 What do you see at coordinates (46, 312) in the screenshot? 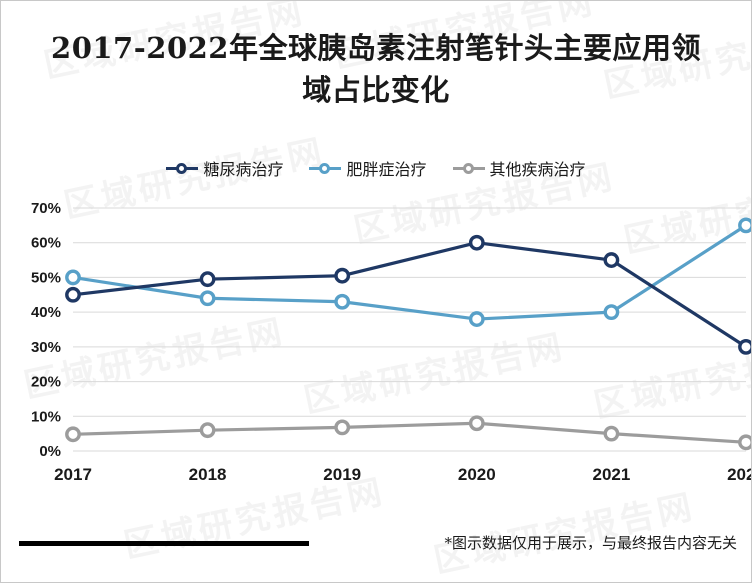
I see `y-axis-tick-label: 40%` at bounding box center [46, 312].